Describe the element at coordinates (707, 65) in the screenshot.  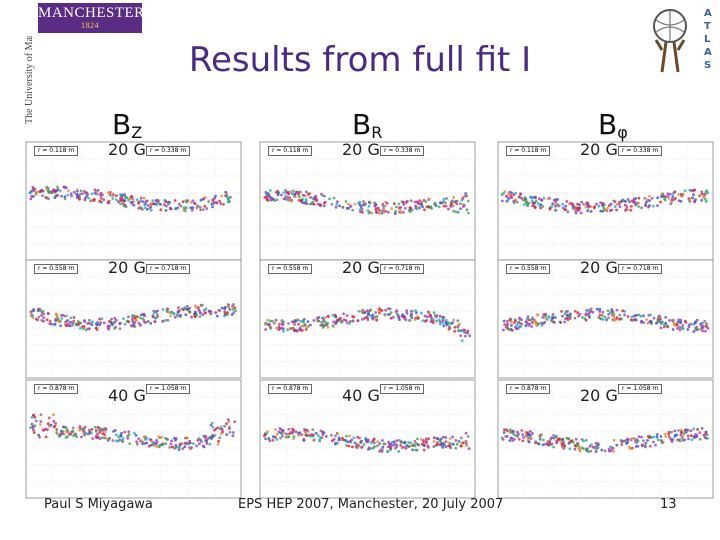
I see `atlas-letter: S` at that location.